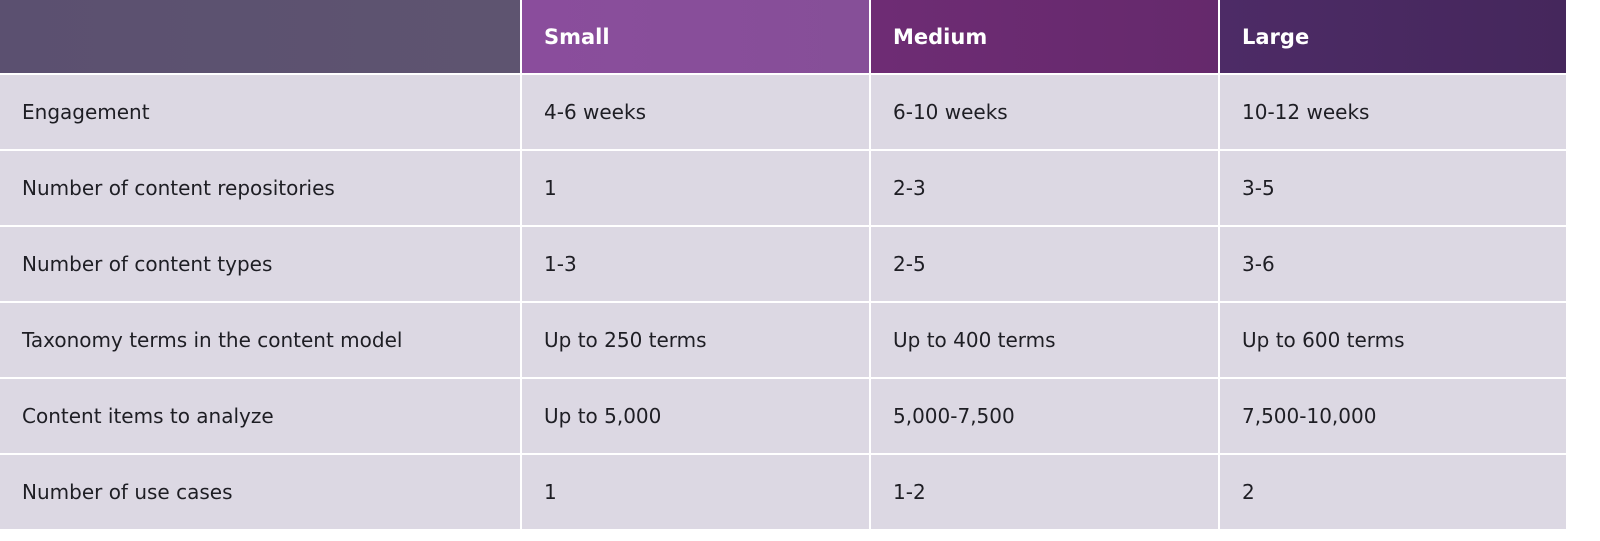 The height and width of the screenshot is (541, 1600). Describe the element at coordinates (261, 417) in the screenshot. I see `row-label: Content items to analyze` at that location.